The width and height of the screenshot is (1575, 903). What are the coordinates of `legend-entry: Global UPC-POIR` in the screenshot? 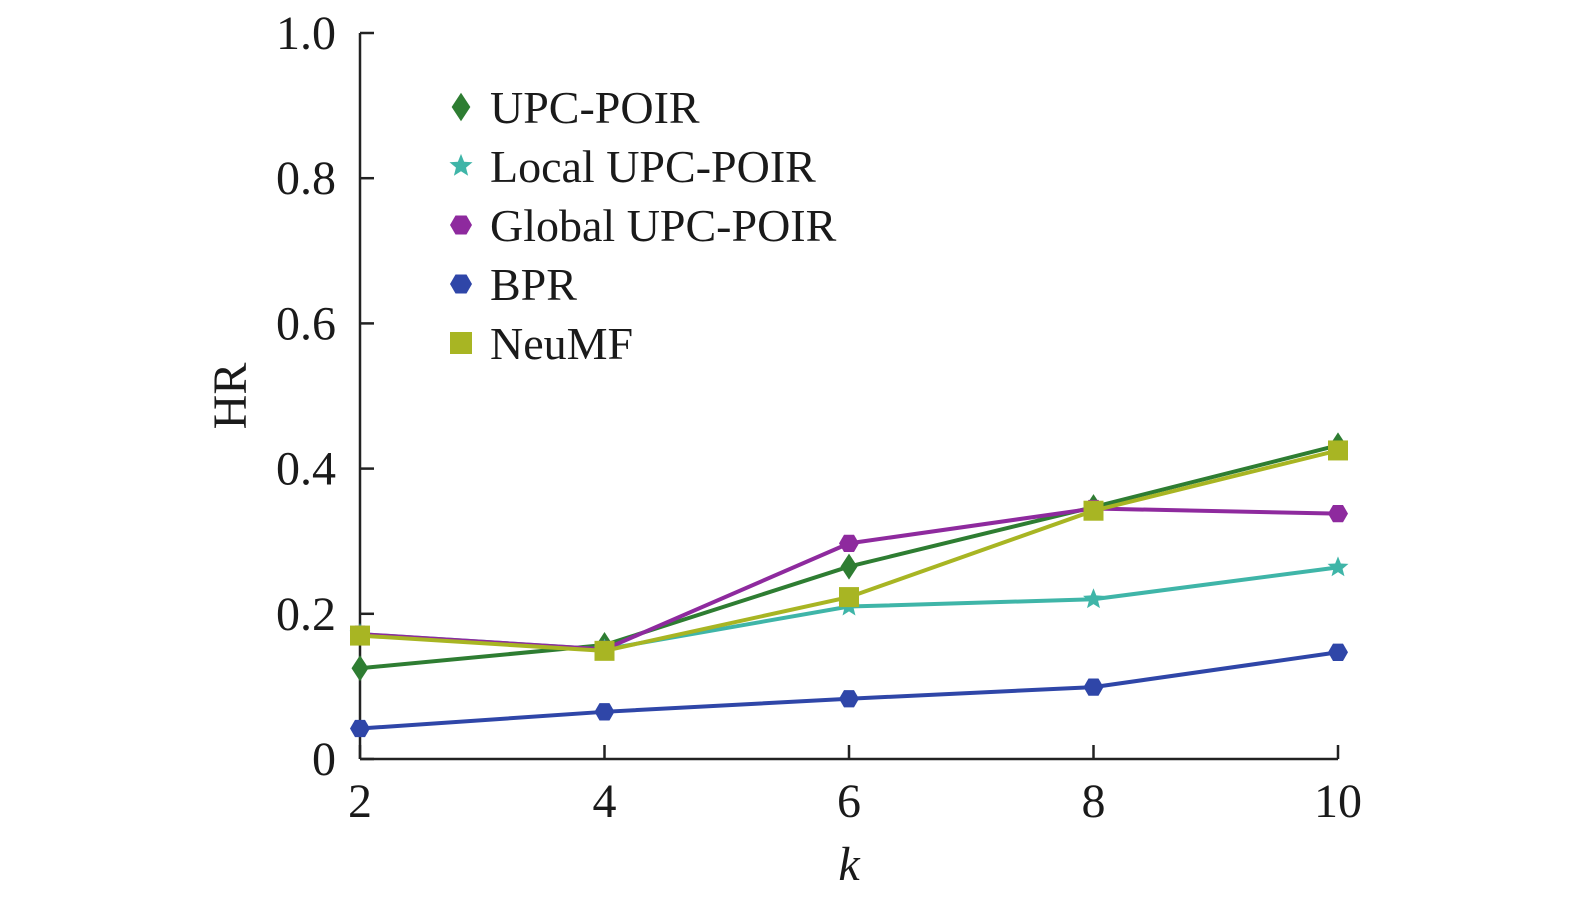 It's located at (643, 225).